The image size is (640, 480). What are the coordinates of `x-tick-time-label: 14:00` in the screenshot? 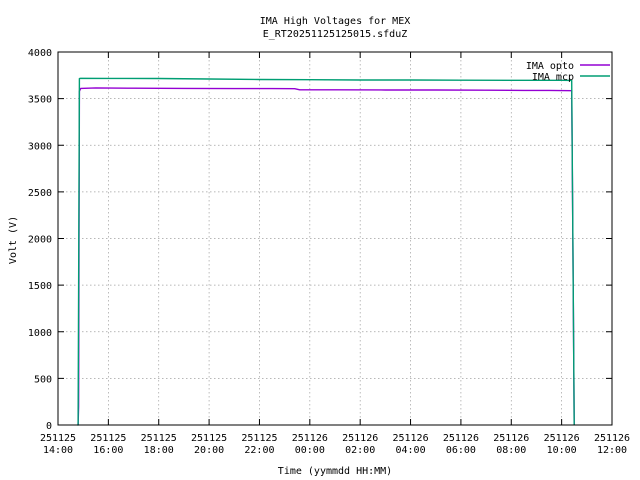 It's located at (58, 450).